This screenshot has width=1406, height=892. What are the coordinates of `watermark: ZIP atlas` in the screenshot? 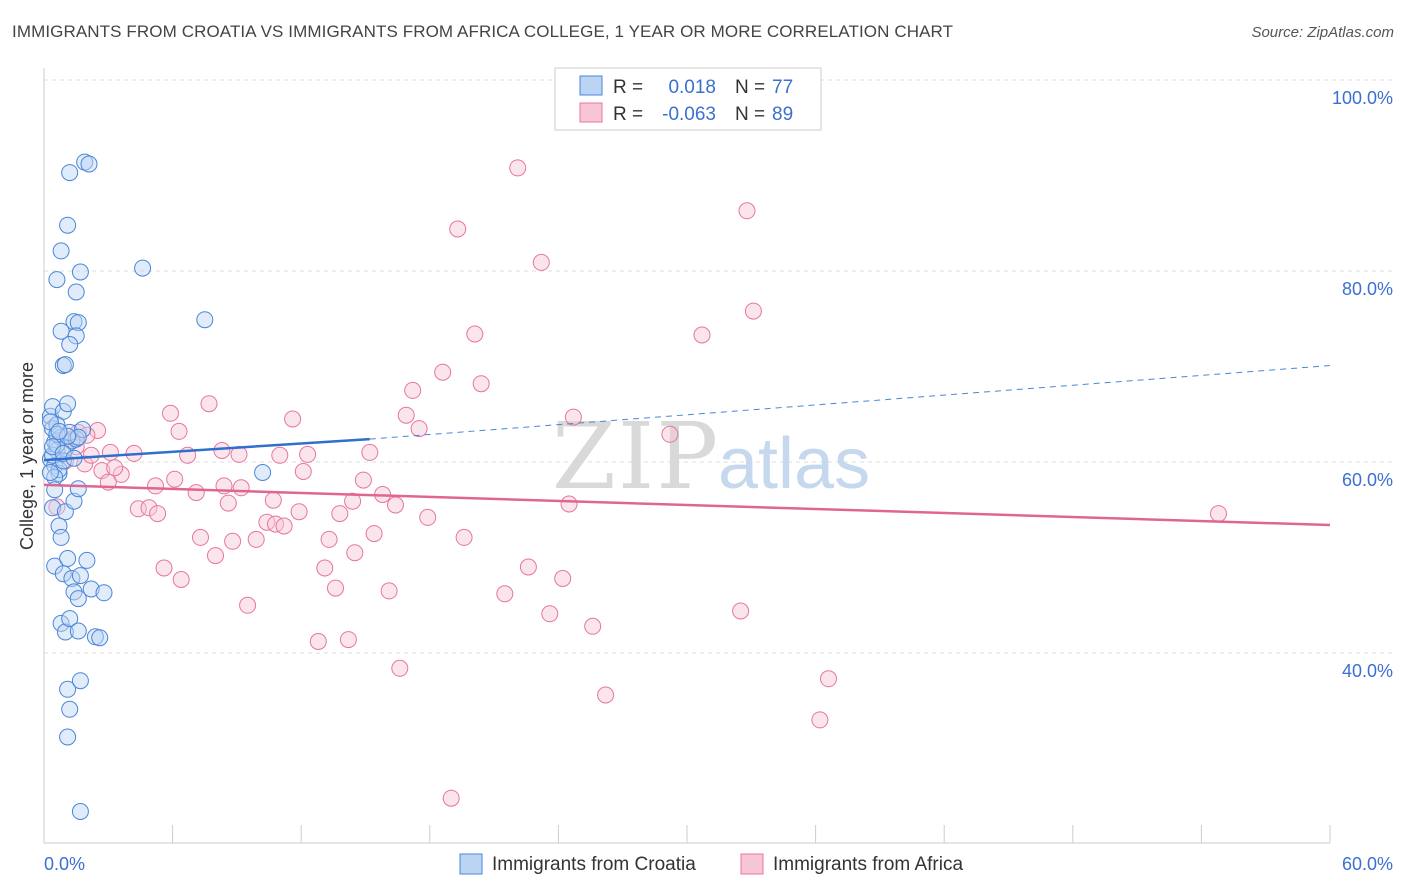 It's located at (711, 456).